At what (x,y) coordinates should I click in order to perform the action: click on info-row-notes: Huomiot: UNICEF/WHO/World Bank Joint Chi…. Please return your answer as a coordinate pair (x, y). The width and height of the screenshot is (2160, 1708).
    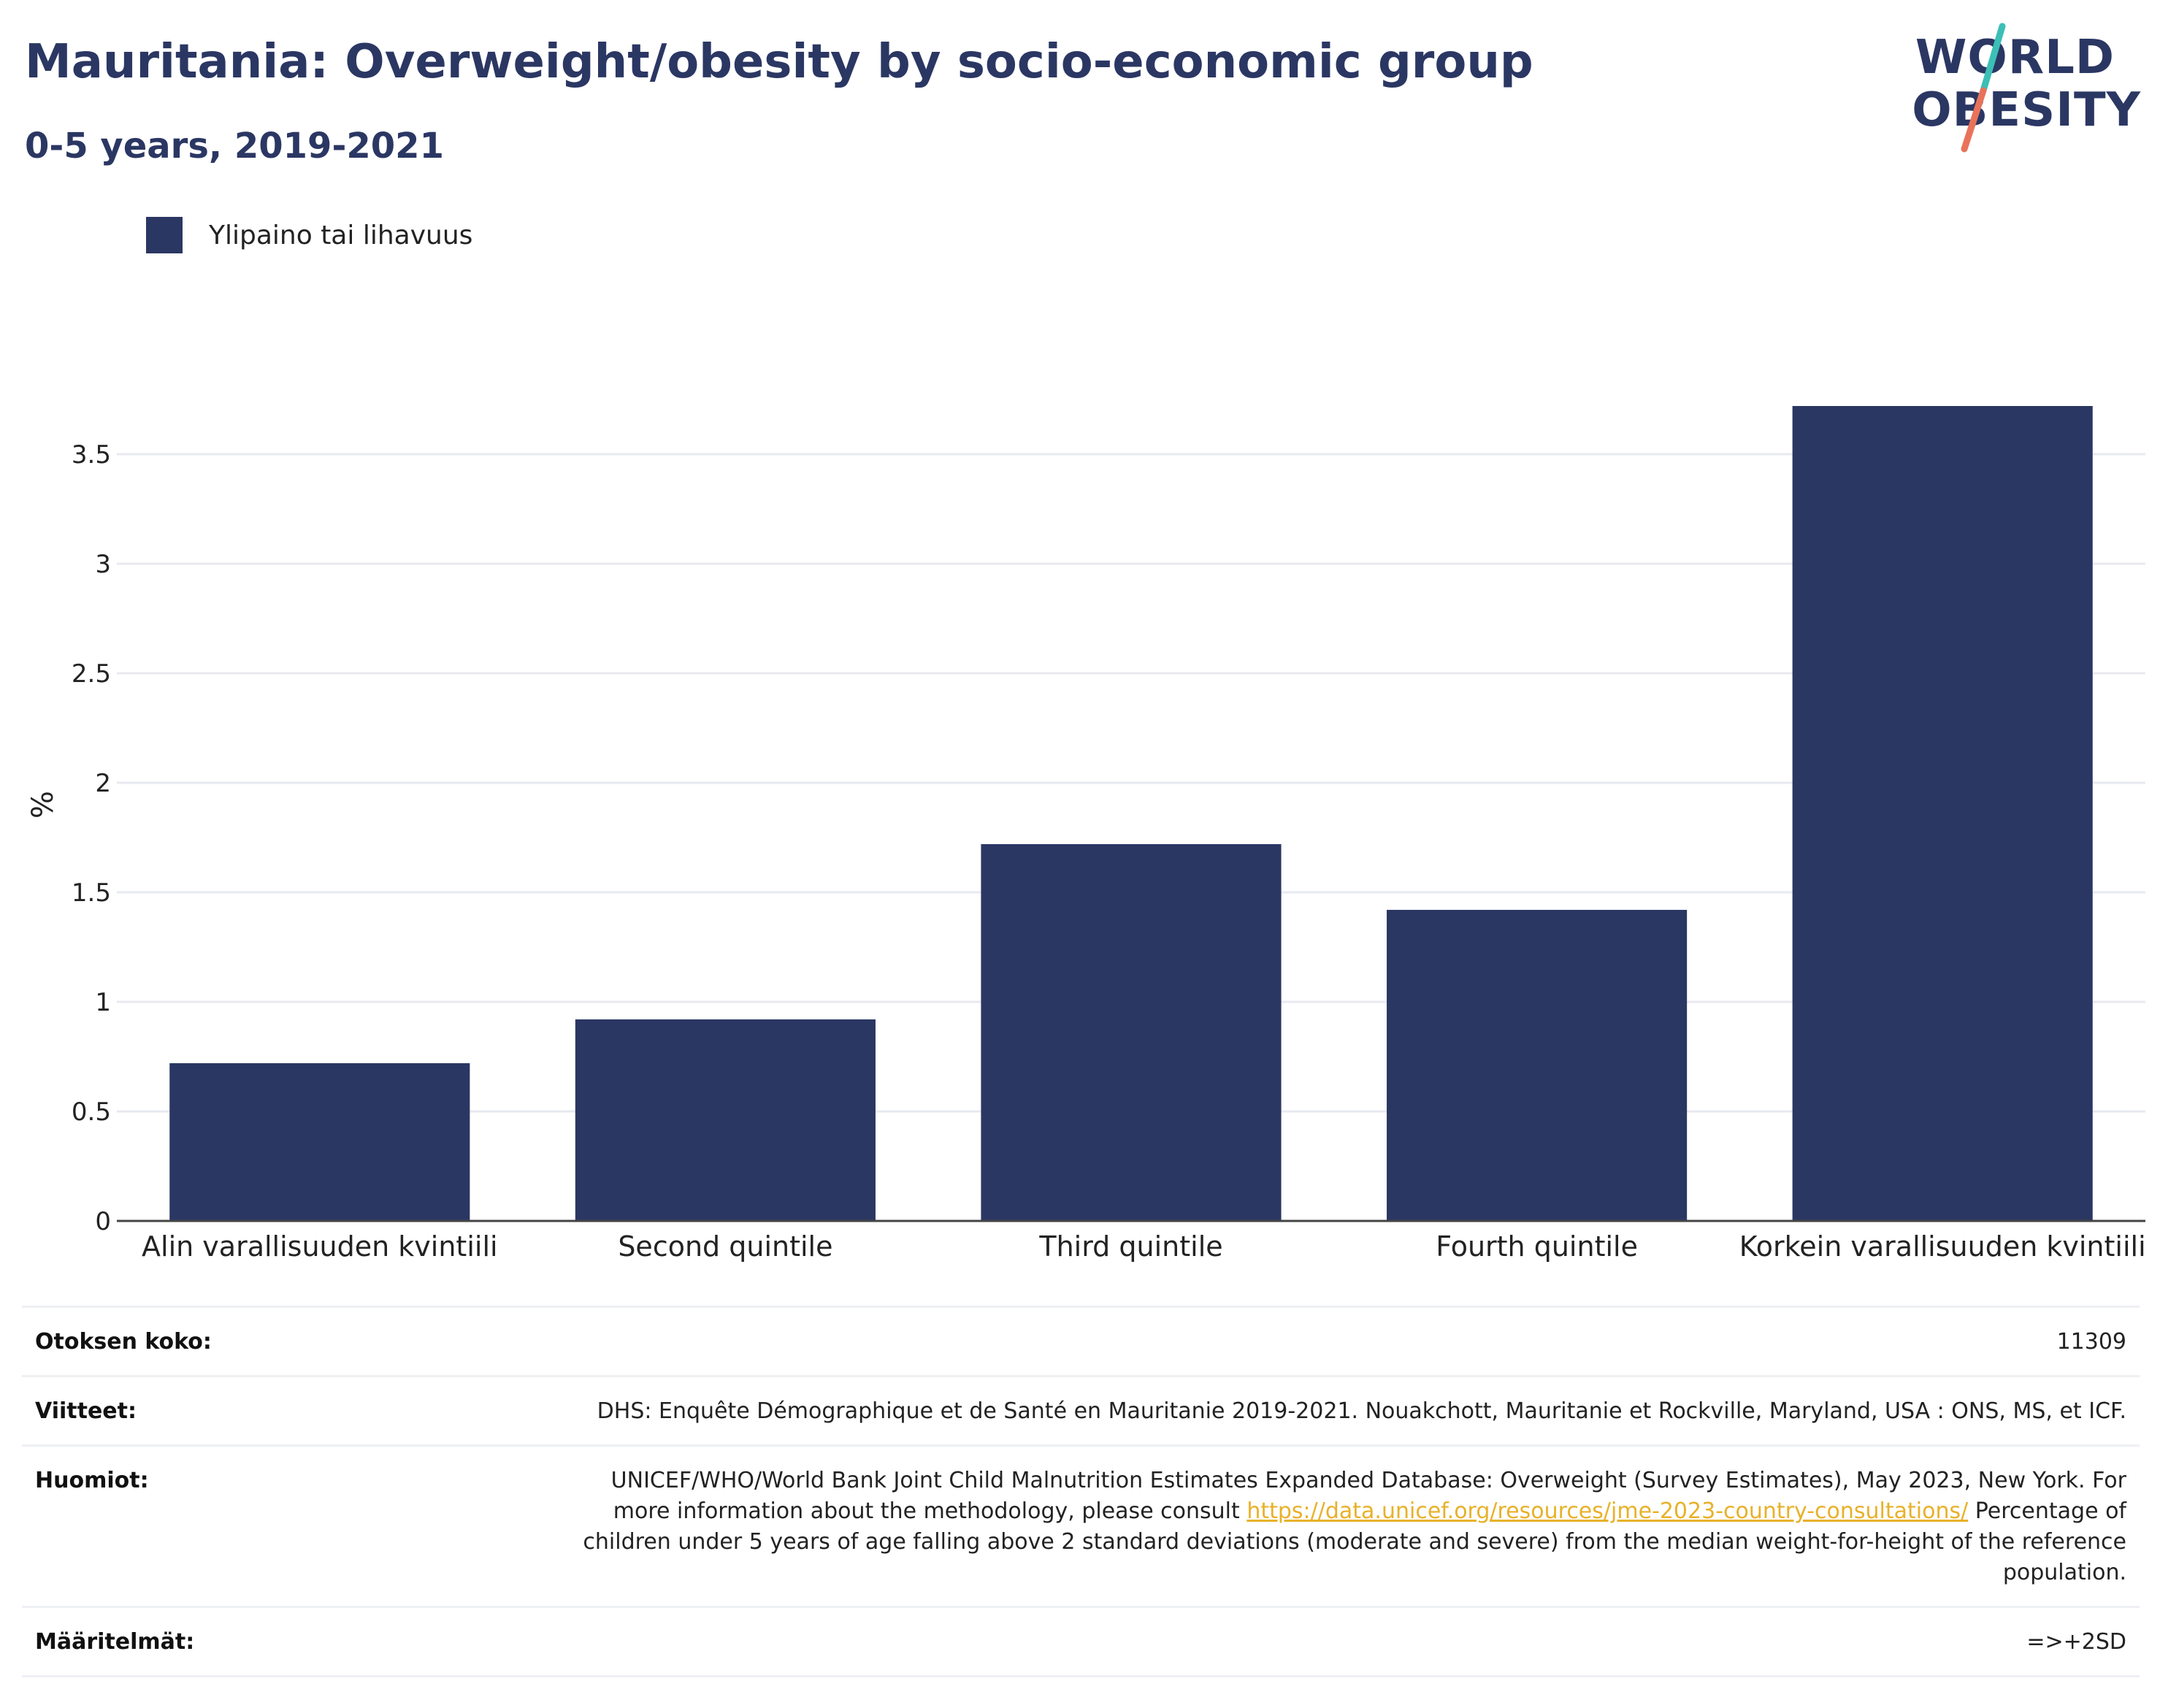
    Looking at the image, I should click on (1081, 1525).